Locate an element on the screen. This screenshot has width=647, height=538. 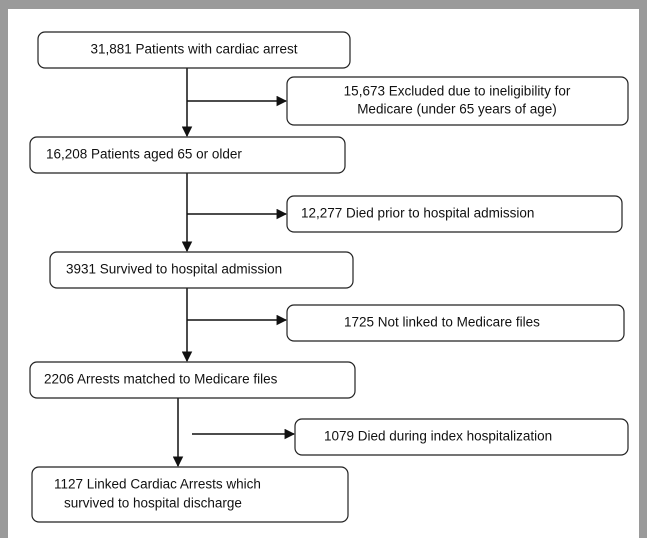
node-label: 1127 Linked Cardiac Arrests which is located at coordinates (157, 484).